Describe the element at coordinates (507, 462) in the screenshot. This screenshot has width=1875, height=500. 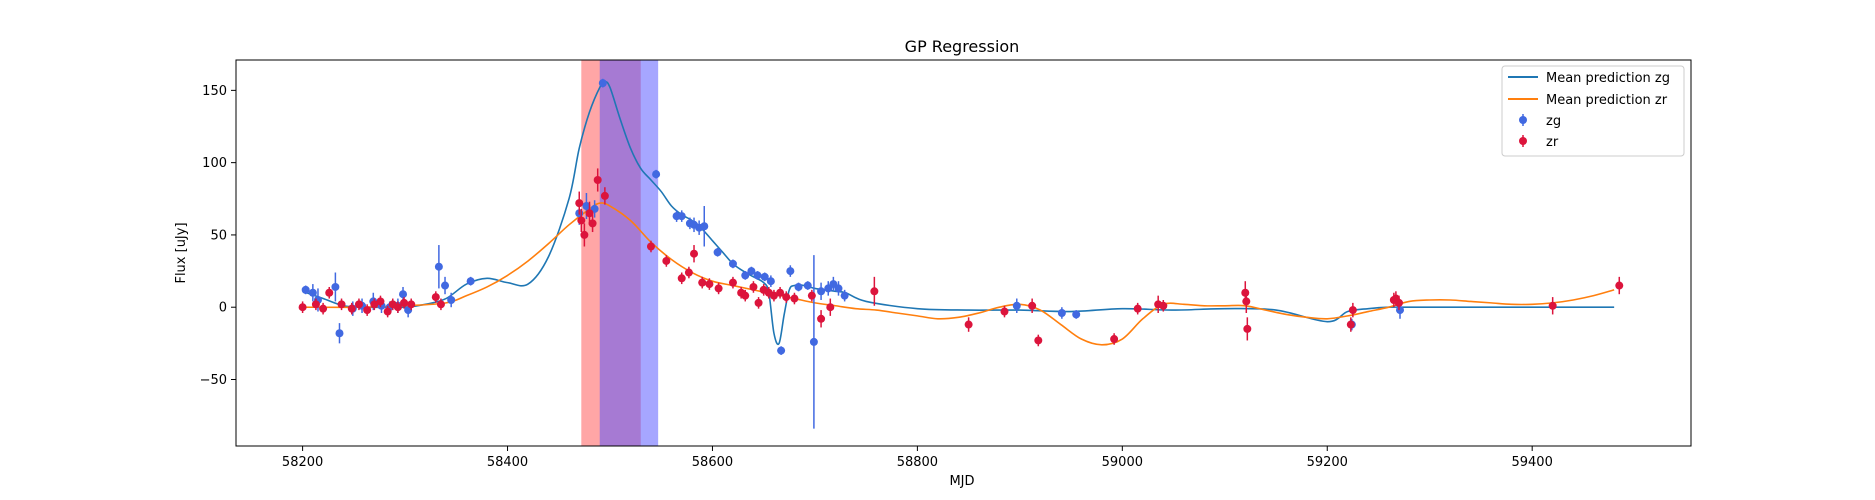
I see `x-tick-label: 58400` at that location.